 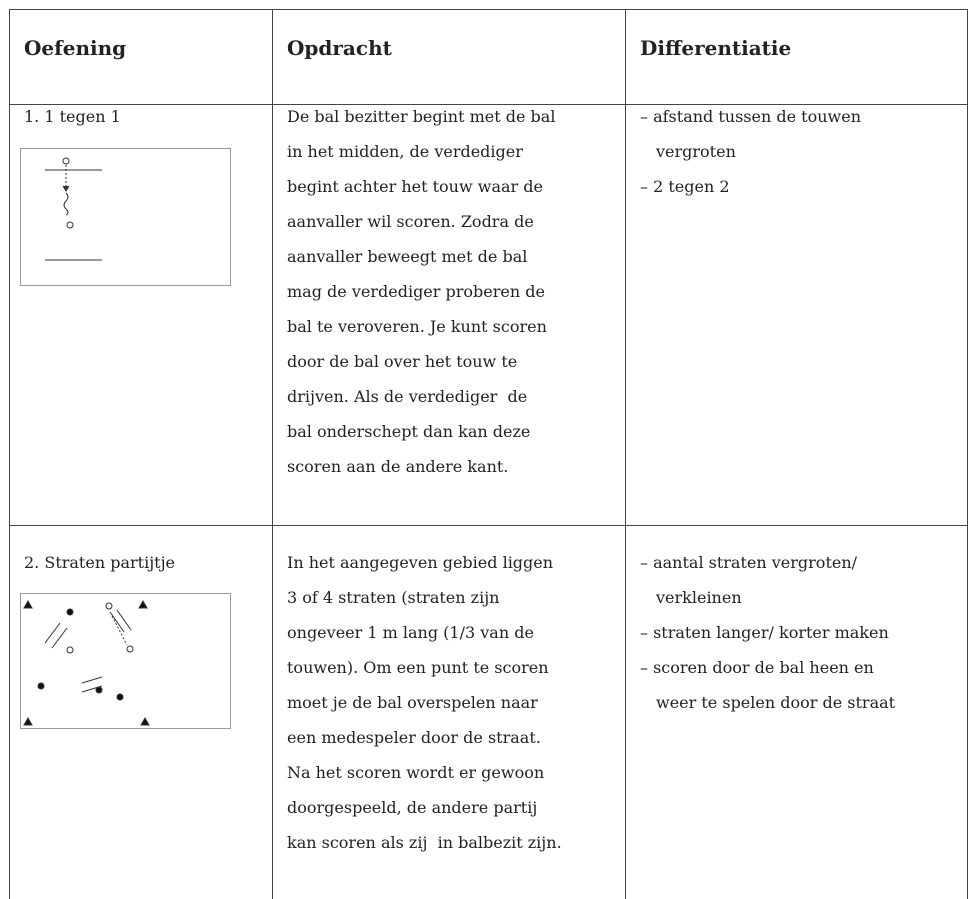 What do you see at coordinates (100, 562) in the screenshot?
I see `exercise-name: 2. Straten partijtje` at bounding box center [100, 562].